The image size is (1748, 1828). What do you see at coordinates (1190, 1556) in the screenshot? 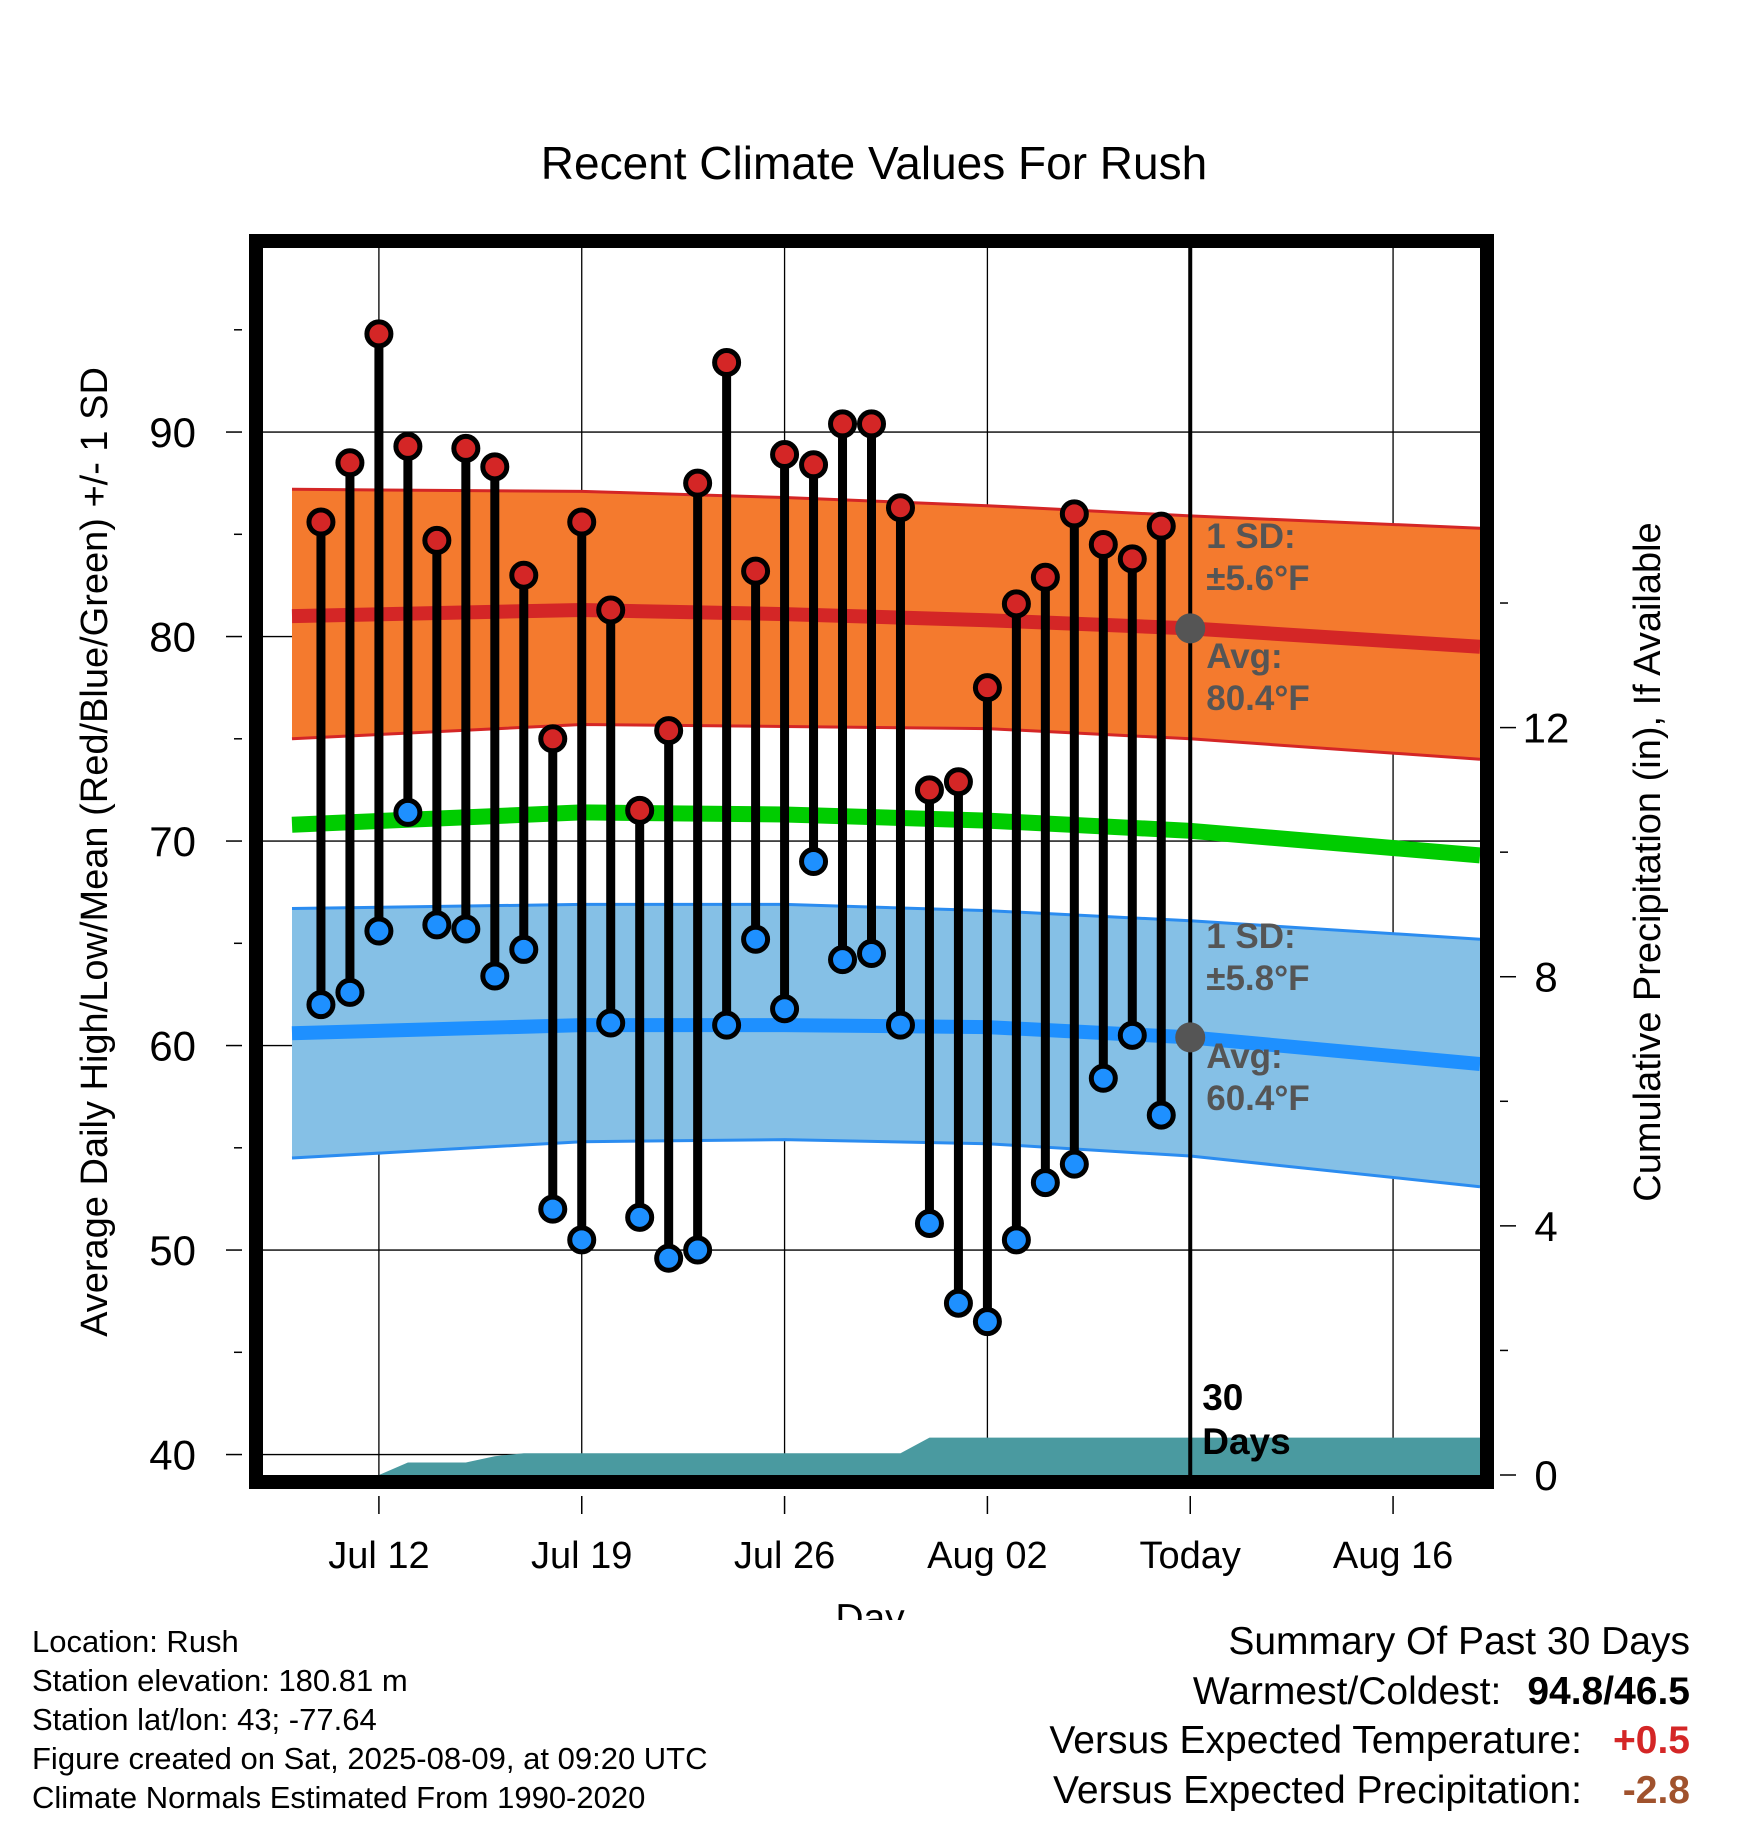
I see `x-tick-label: Today` at bounding box center [1190, 1556].